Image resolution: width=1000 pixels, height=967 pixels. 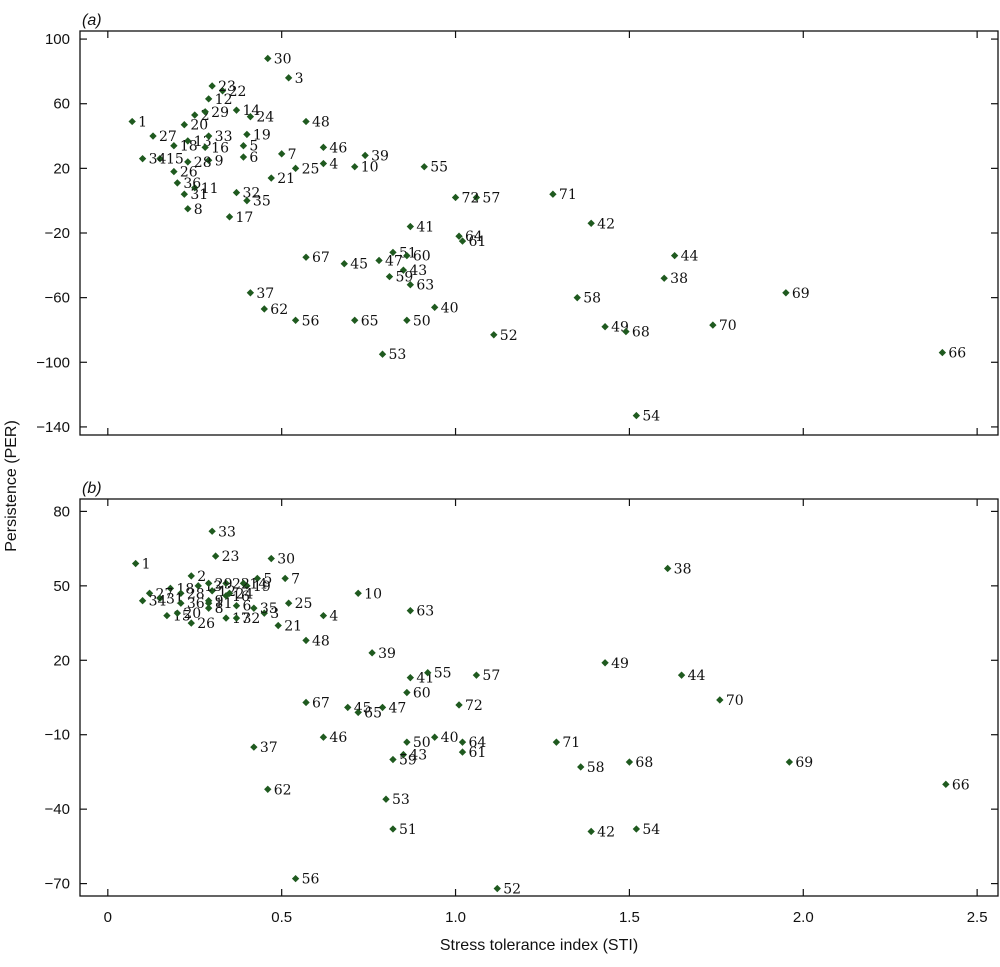 What do you see at coordinates (53, 427) in the screenshot?
I see `y-tick-label: −140` at bounding box center [53, 427].